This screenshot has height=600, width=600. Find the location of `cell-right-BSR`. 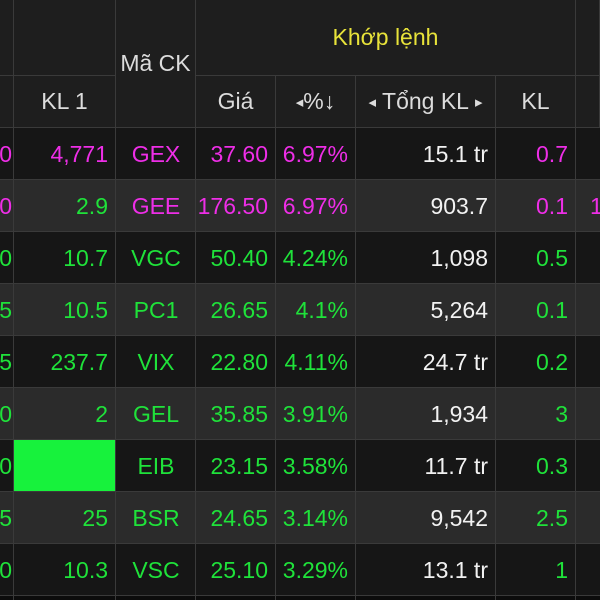

cell-right-BSR is located at coordinates (588, 518).